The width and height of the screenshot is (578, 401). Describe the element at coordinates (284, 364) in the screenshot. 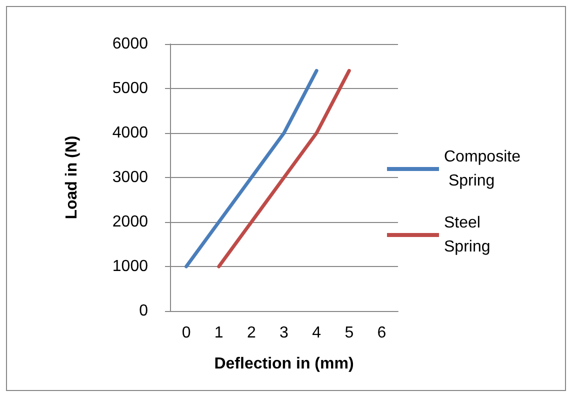

I see `x-axis-title: Deflection in (mm)` at that location.